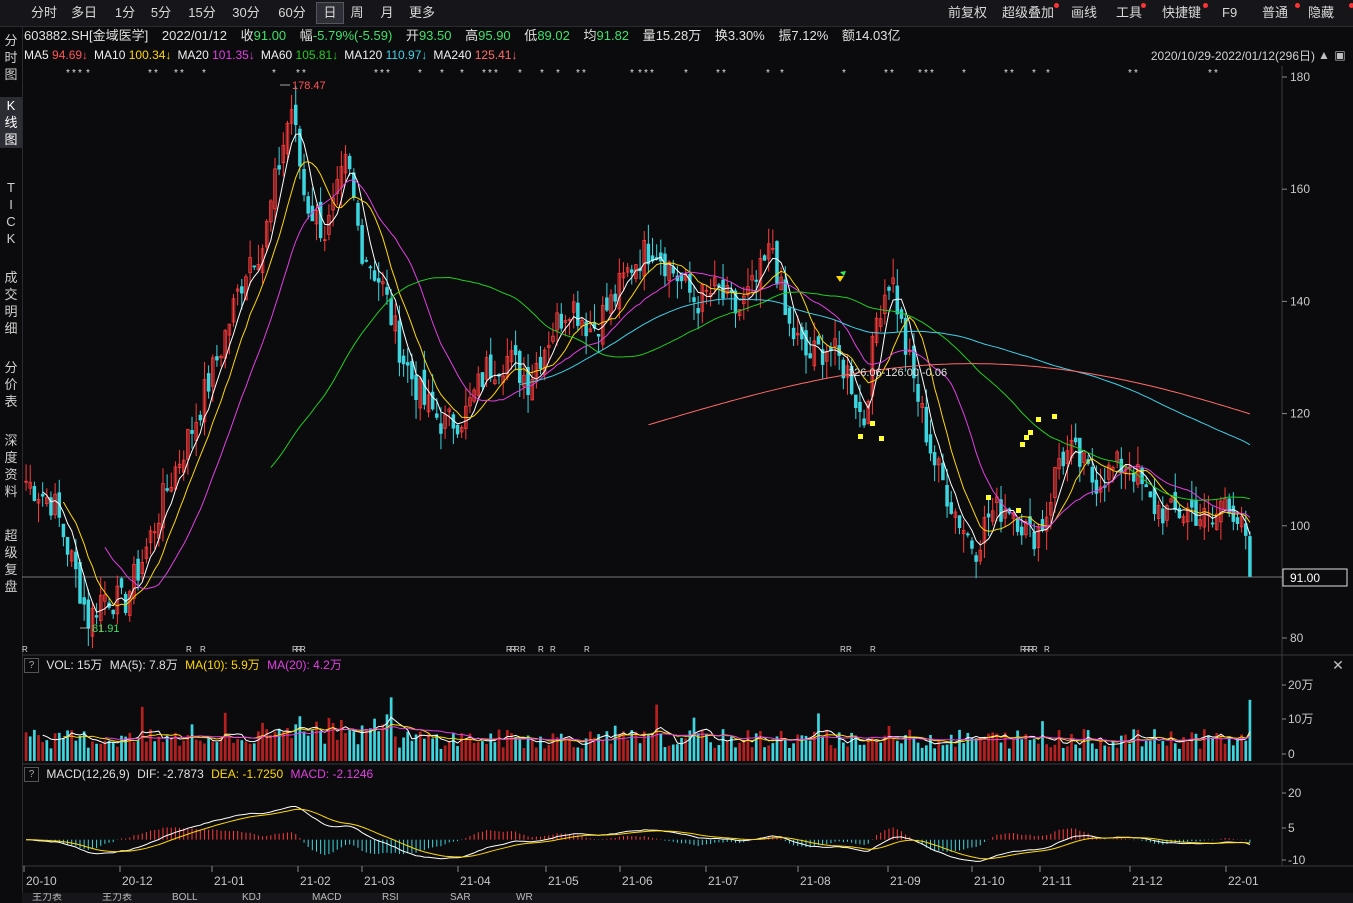 This screenshot has width=1353, height=903. Describe the element at coordinates (454, 55) in the screenshot. I see `ma-name: MA240` at that location.